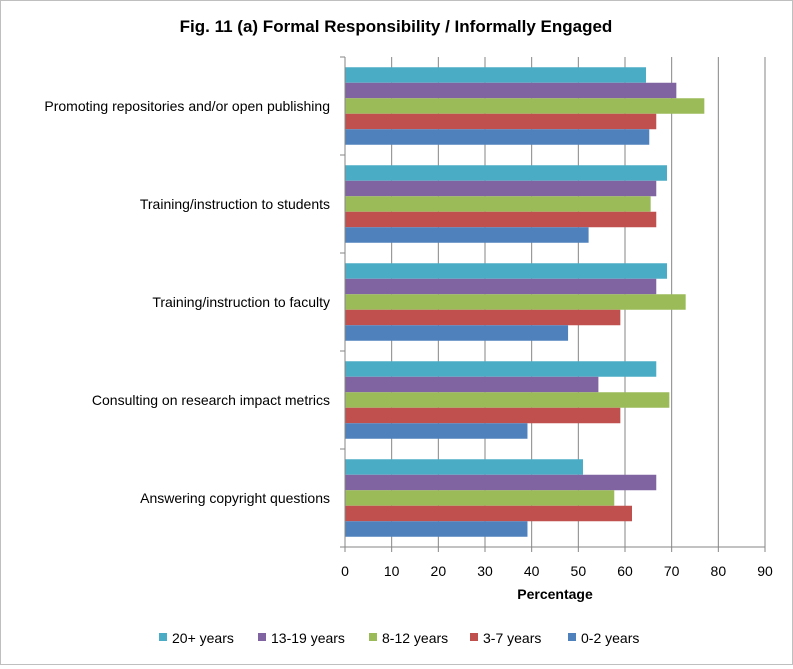  What do you see at coordinates (672, 571) in the screenshot?
I see `x-tick-label: 70` at bounding box center [672, 571].